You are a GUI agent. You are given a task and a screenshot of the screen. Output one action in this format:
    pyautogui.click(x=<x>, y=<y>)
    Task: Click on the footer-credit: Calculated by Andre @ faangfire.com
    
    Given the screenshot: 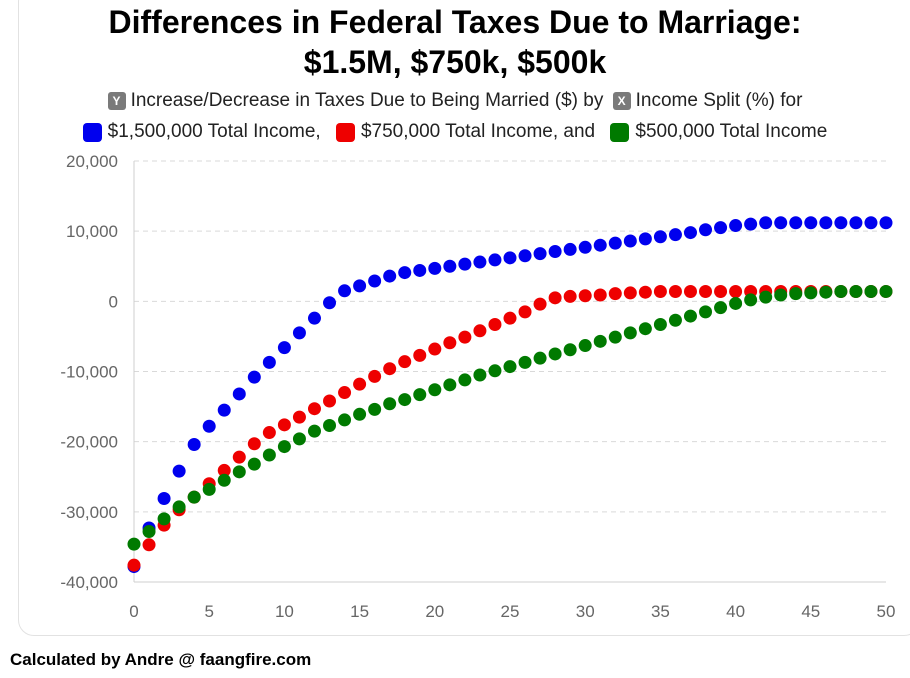 What is the action you would take?
    pyautogui.click(x=161, y=659)
    